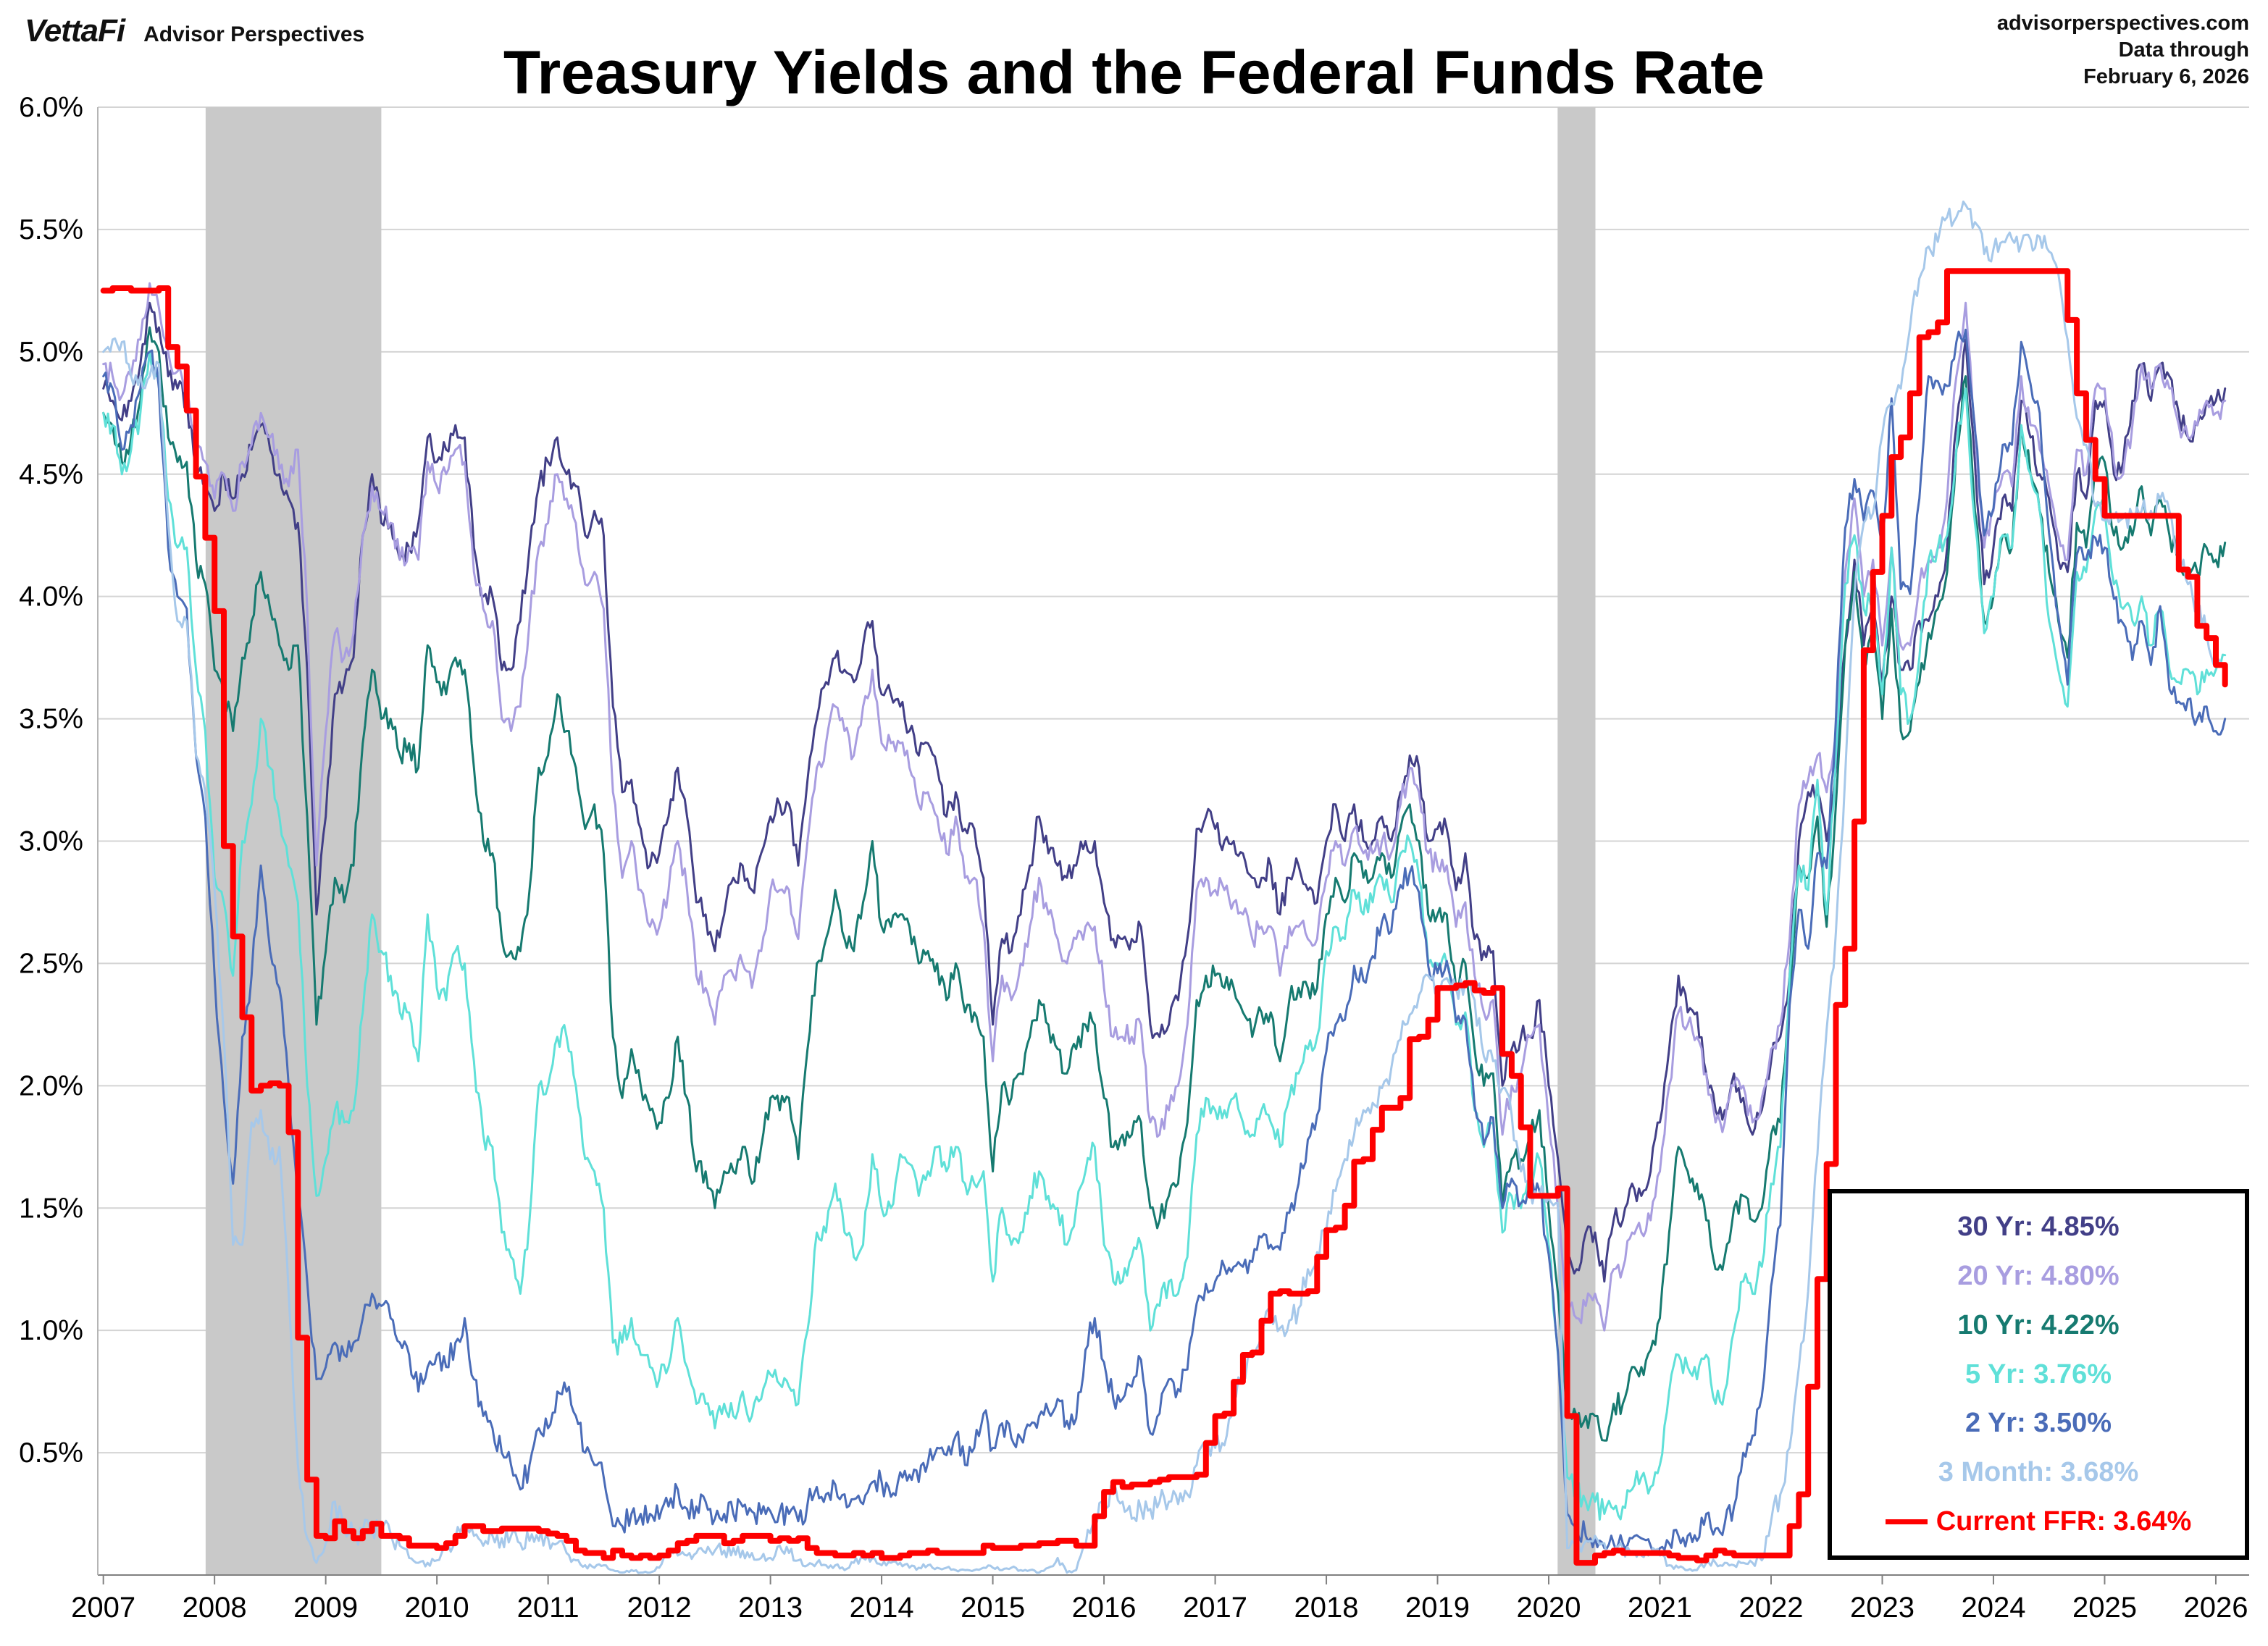  I want to click on legend-item-30yr: 30 Yr: 4.85%, so click(2038, 1227).